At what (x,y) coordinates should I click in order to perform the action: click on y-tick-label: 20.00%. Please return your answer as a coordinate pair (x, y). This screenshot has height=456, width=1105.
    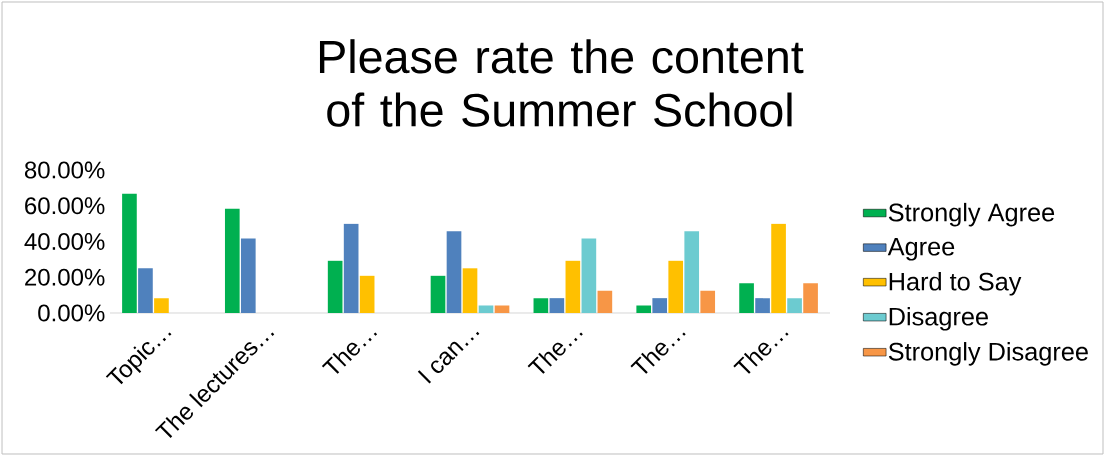
    Looking at the image, I should click on (65, 277).